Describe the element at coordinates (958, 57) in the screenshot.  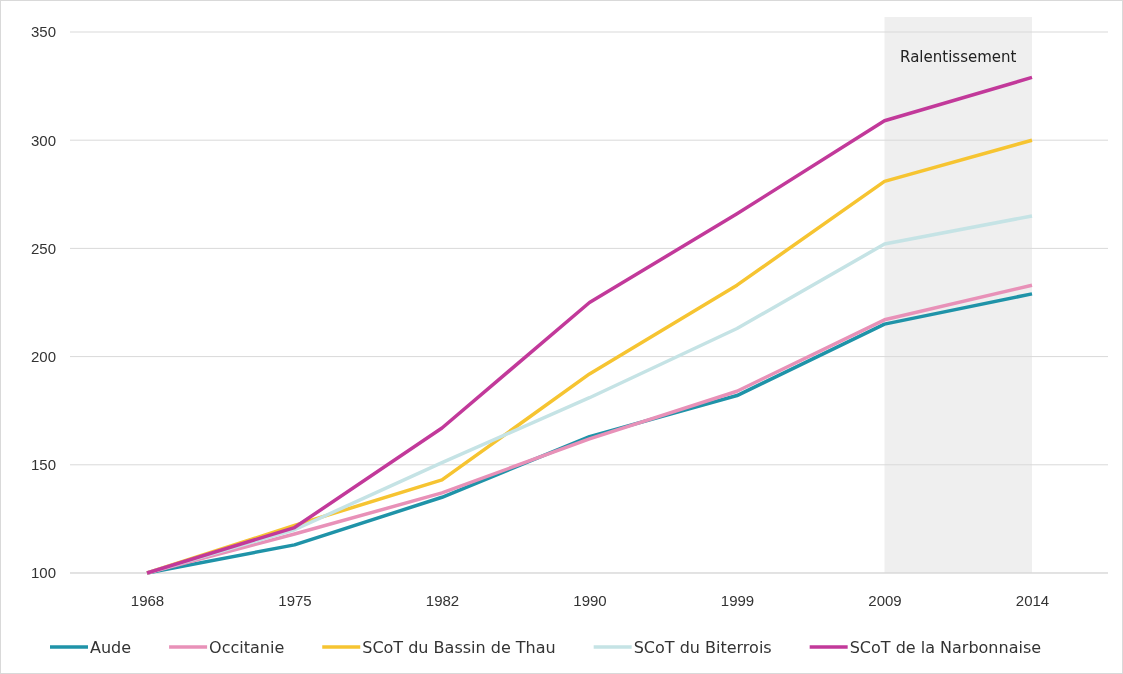
I see `band-label: Ralentissement` at that location.